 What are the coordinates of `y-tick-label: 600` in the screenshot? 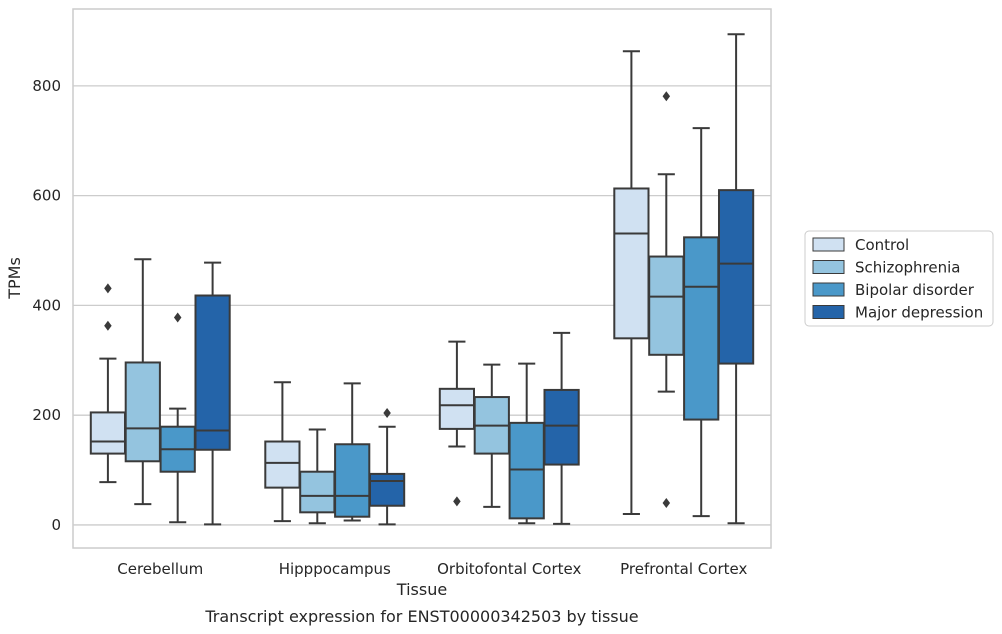 It's located at (46, 196).